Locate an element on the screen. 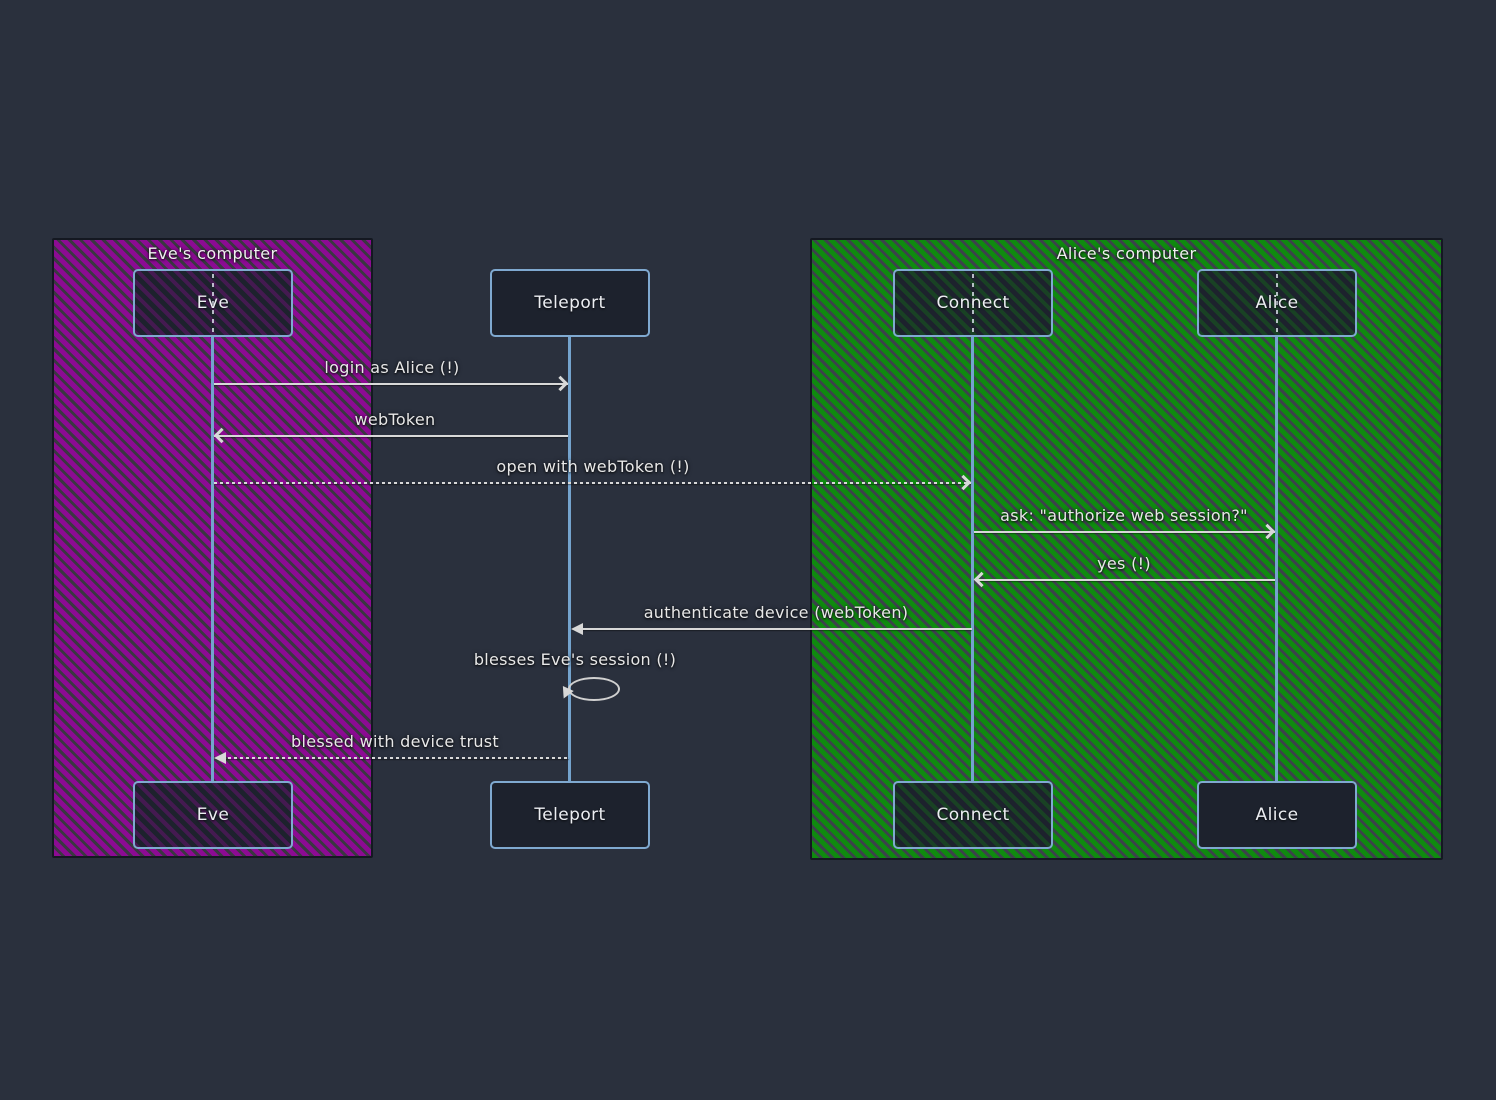  eve-computer-region-title: Eve's computer is located at coordinates (212, 253).